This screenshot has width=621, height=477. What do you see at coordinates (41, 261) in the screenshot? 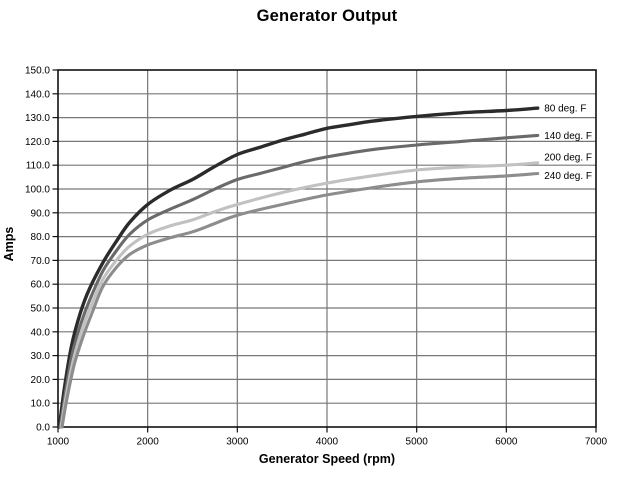
I see `y-tick-label: 70.0` at bounding box center [41, 261].